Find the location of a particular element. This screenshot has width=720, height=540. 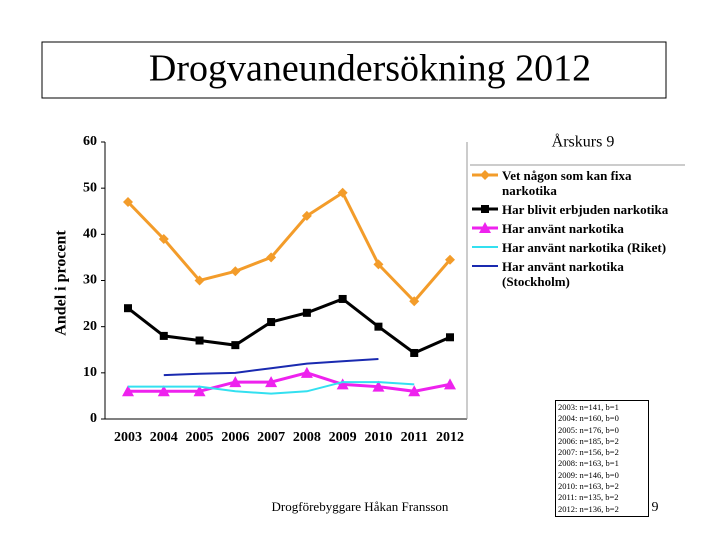

note-line: 2006: n=185, b=2 is located at coordinates (588, 440).